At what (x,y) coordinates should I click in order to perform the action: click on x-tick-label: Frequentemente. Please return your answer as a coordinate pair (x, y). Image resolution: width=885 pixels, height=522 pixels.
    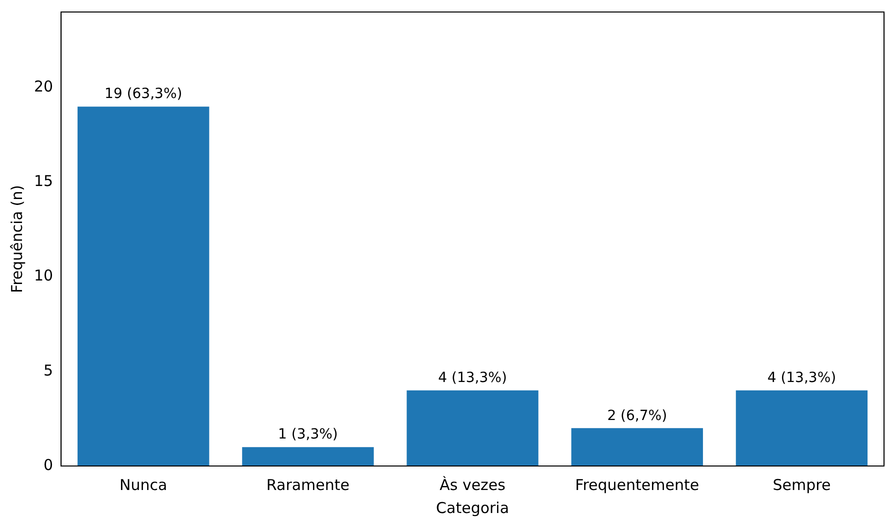
    Looking at the image, I should click on (637, 485).